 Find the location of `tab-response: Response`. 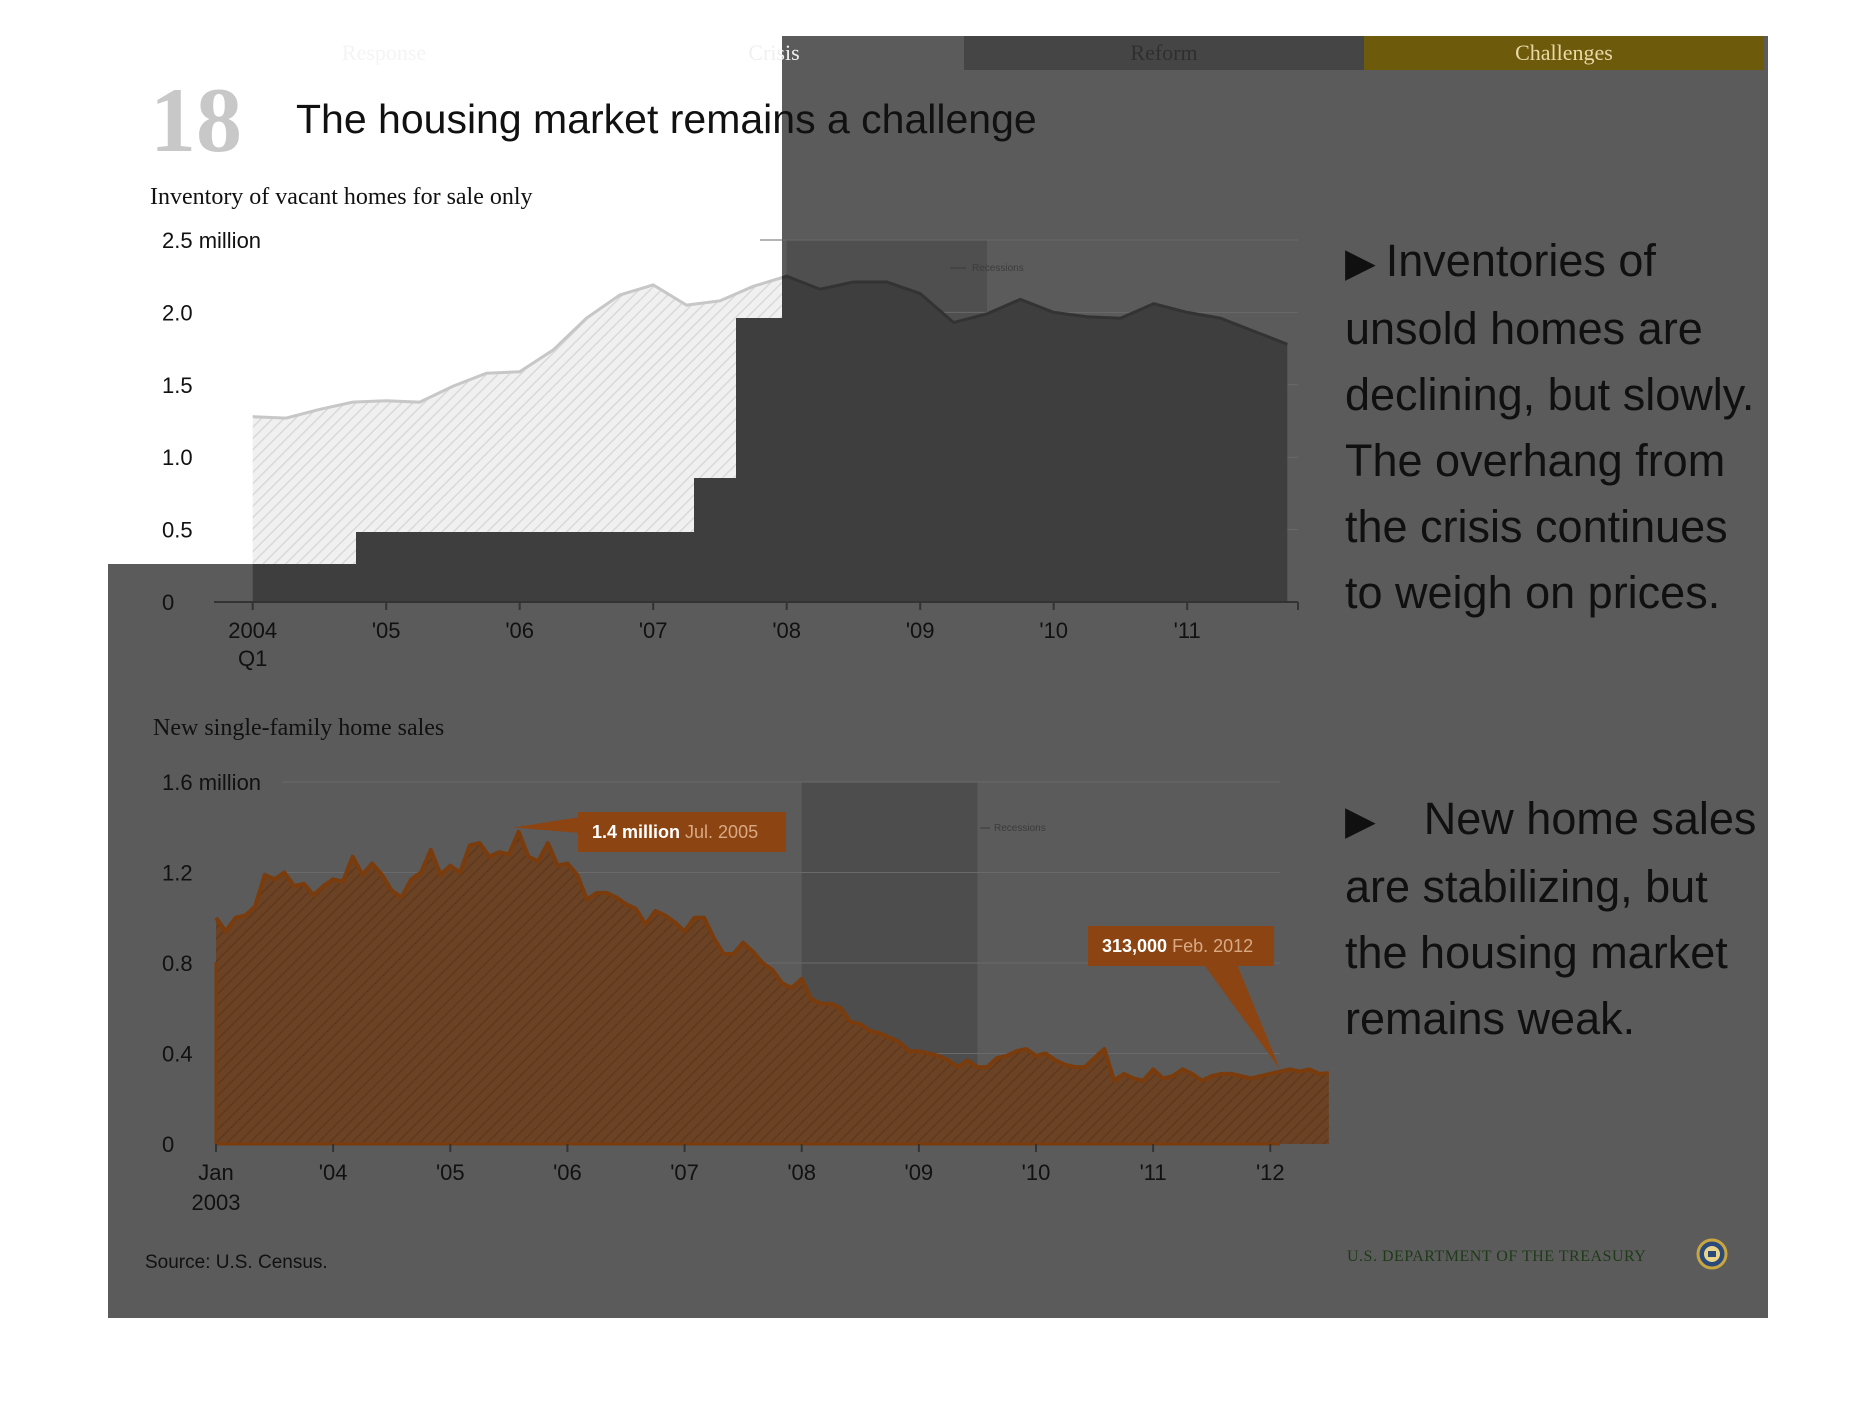

tab-response: Response is located at coordinates (384, 52).